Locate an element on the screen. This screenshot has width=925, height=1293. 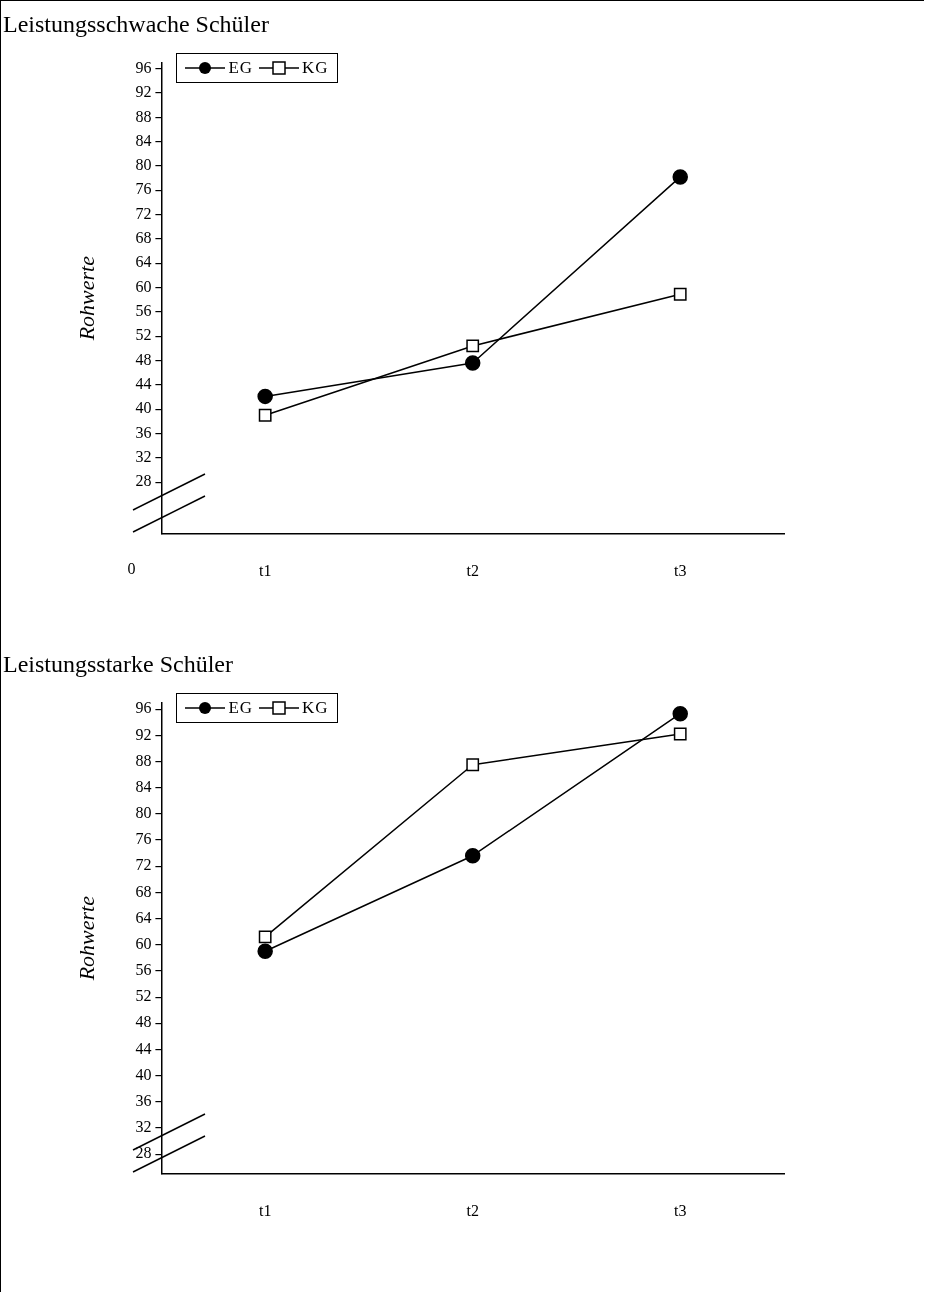
text: 0 is located at coordinates (131, 568).